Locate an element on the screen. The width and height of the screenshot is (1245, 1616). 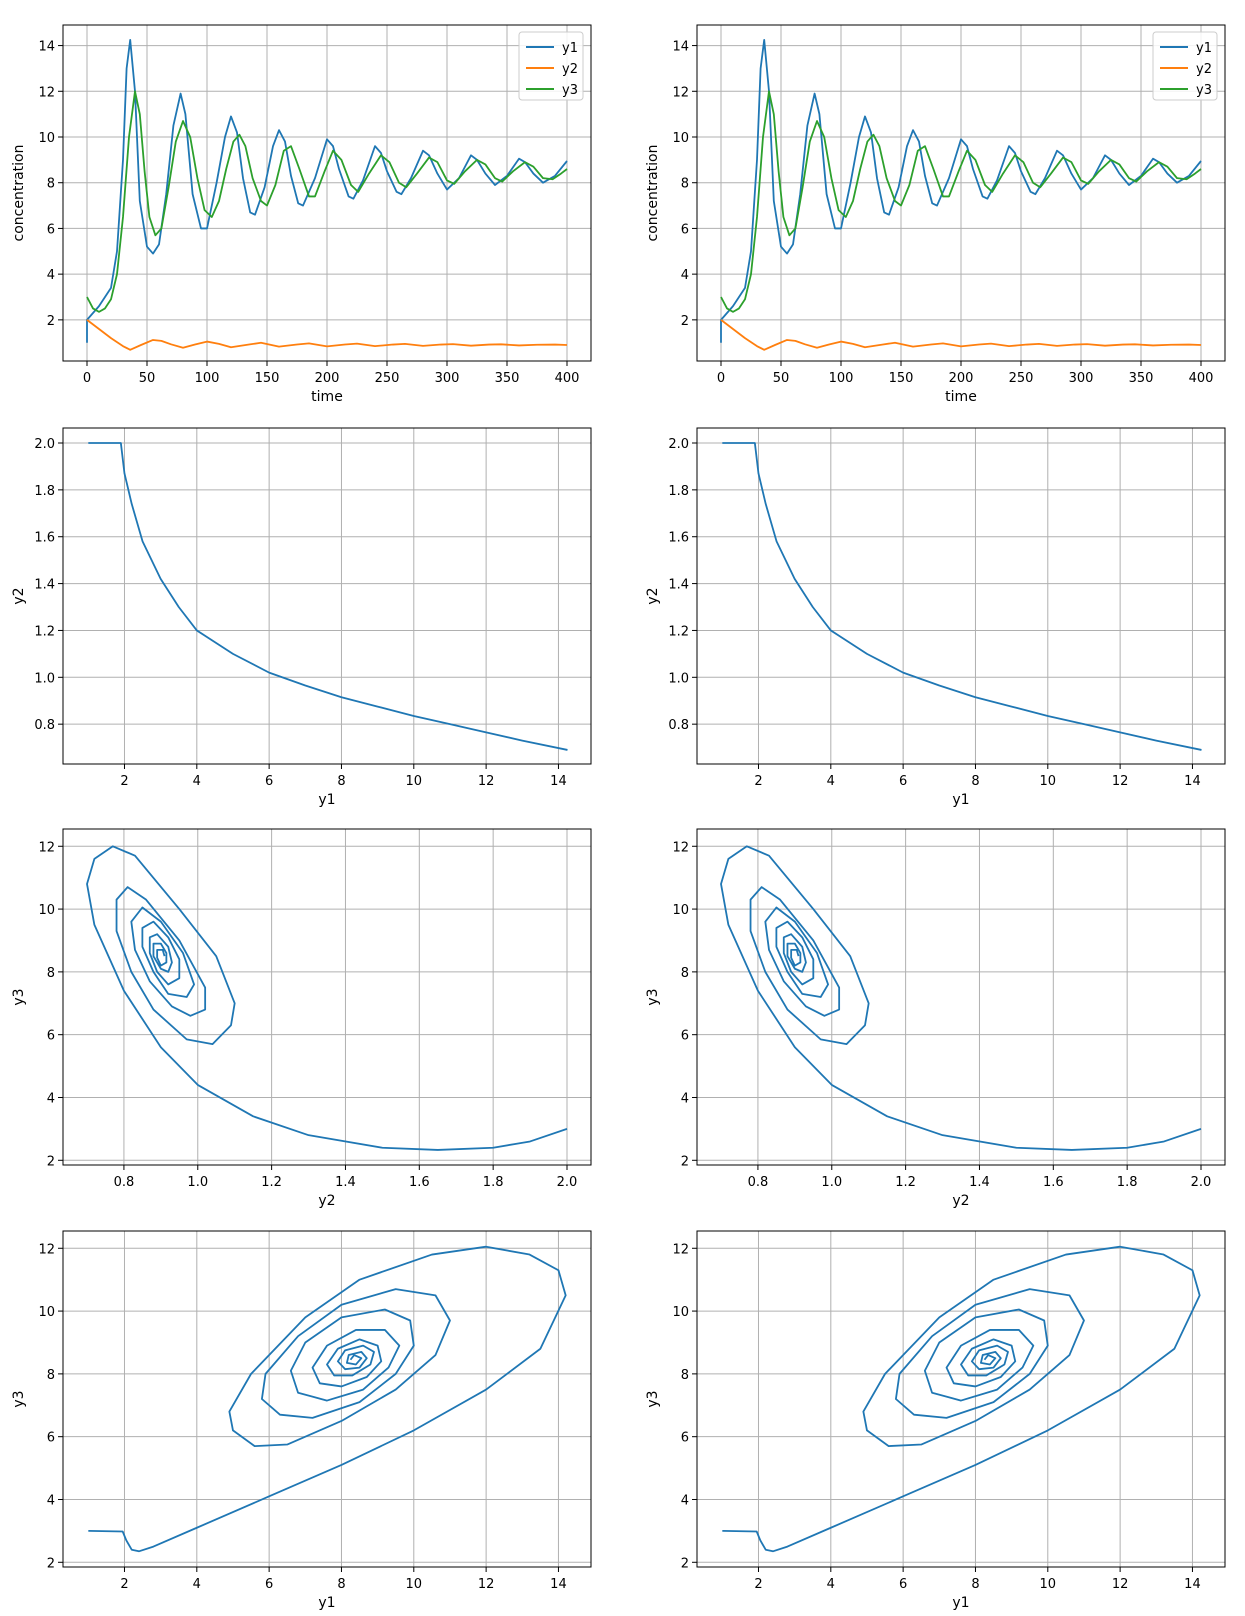
x-tick-label: 250 is located at coordinates (1021, 378).